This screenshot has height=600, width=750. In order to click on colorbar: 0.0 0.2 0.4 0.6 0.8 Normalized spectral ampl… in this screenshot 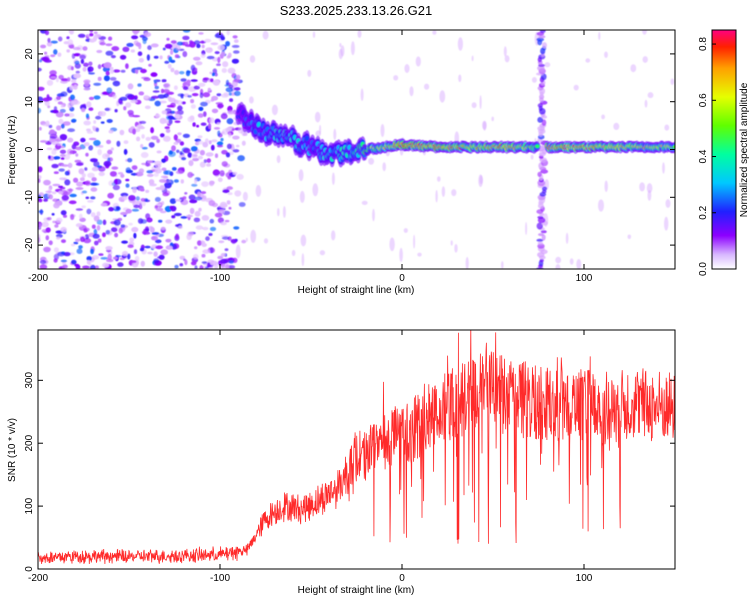, I will do `click(724, 152)`.